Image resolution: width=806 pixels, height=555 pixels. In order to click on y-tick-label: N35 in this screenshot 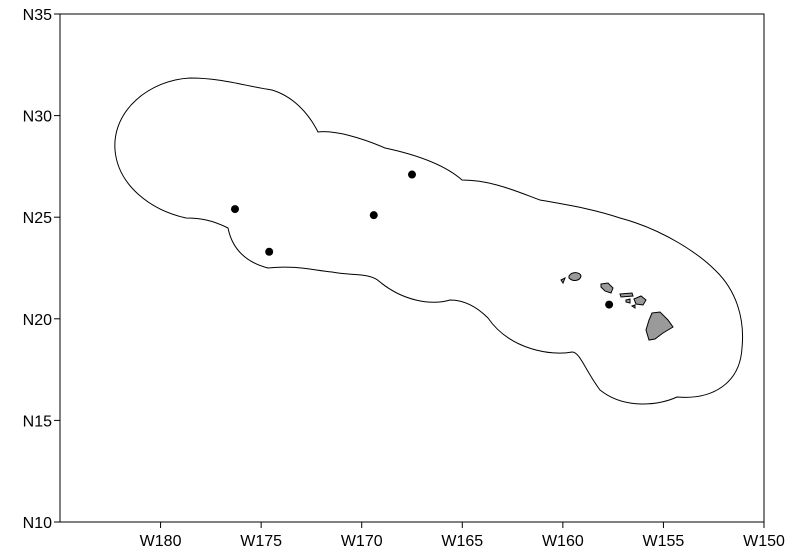, I will do `click(37, 15)`.